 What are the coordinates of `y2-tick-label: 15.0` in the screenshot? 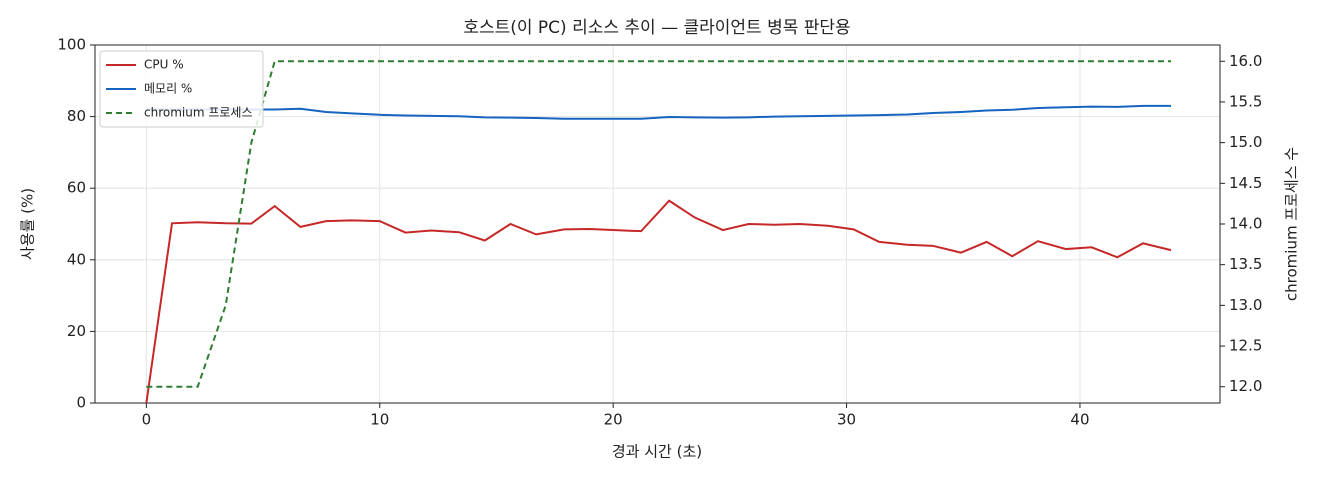 It's located at (1245, 142).